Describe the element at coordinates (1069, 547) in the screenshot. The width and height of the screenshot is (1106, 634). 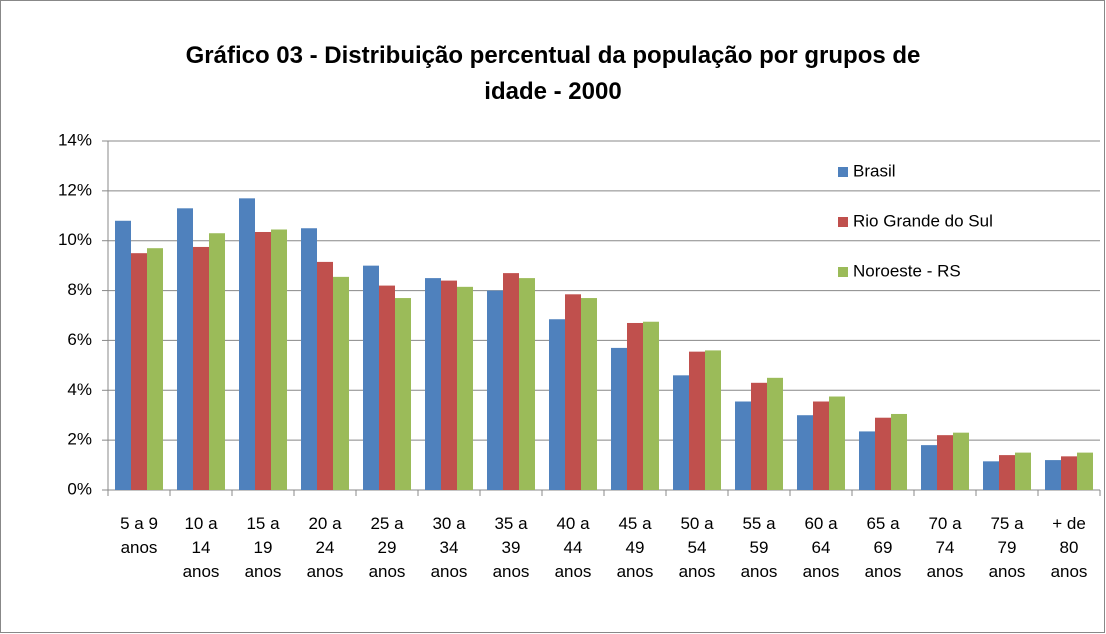
I see `x-tick-label: + de 80 anos` at that location.